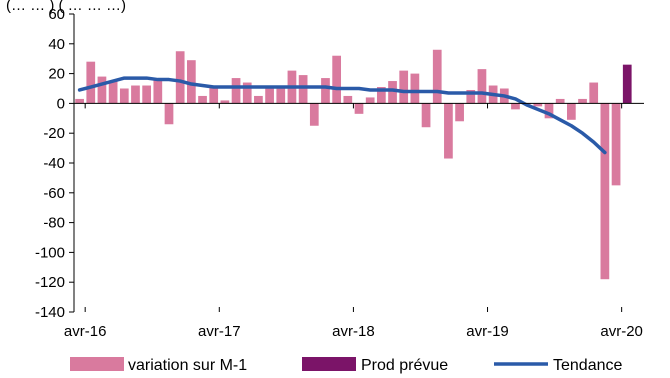 The height and width of the screenshot is (378, 670). I want to click on y-tick-label: -60, so click(54, 193).